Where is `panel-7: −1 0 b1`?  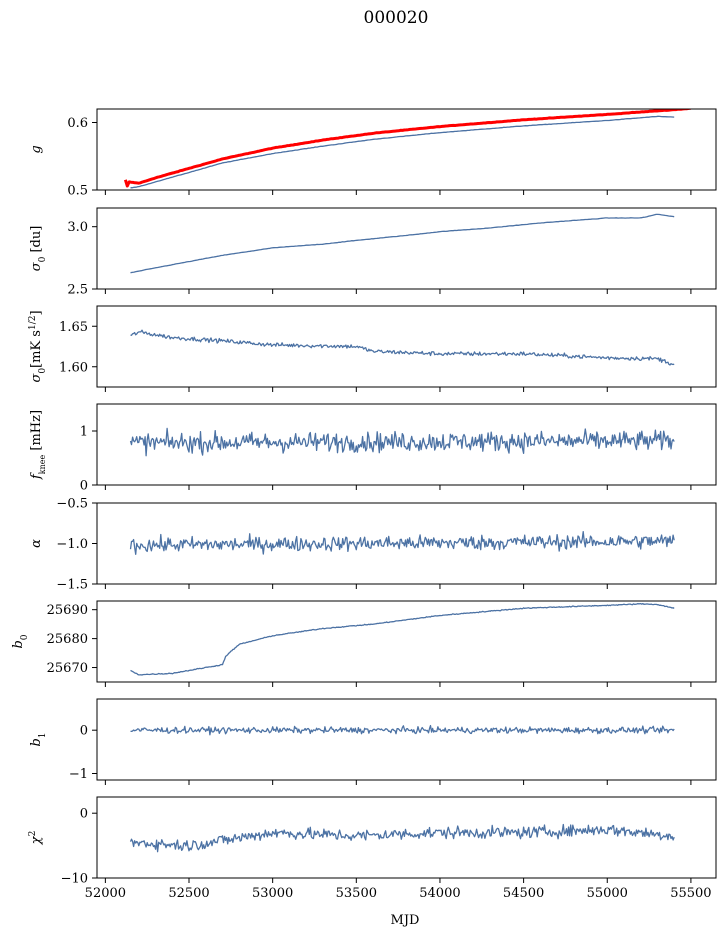
panel-7: −1 0 b1 is located at coordinates (373, 741).